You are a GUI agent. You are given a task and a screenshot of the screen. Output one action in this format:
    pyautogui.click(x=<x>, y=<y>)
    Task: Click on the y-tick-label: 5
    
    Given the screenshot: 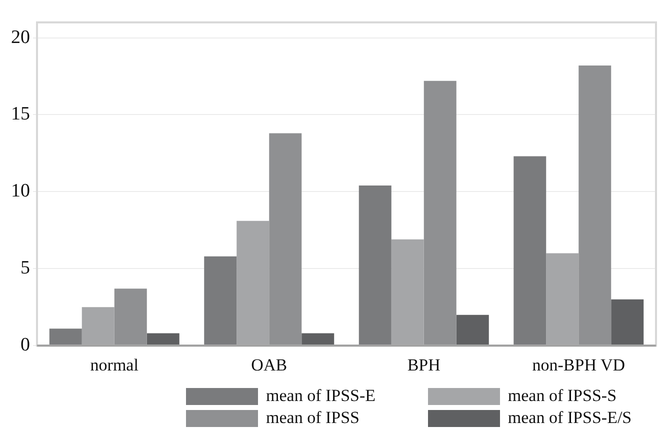 What is the action you would take?
    pyautogui.click(x=25, y=268)
    